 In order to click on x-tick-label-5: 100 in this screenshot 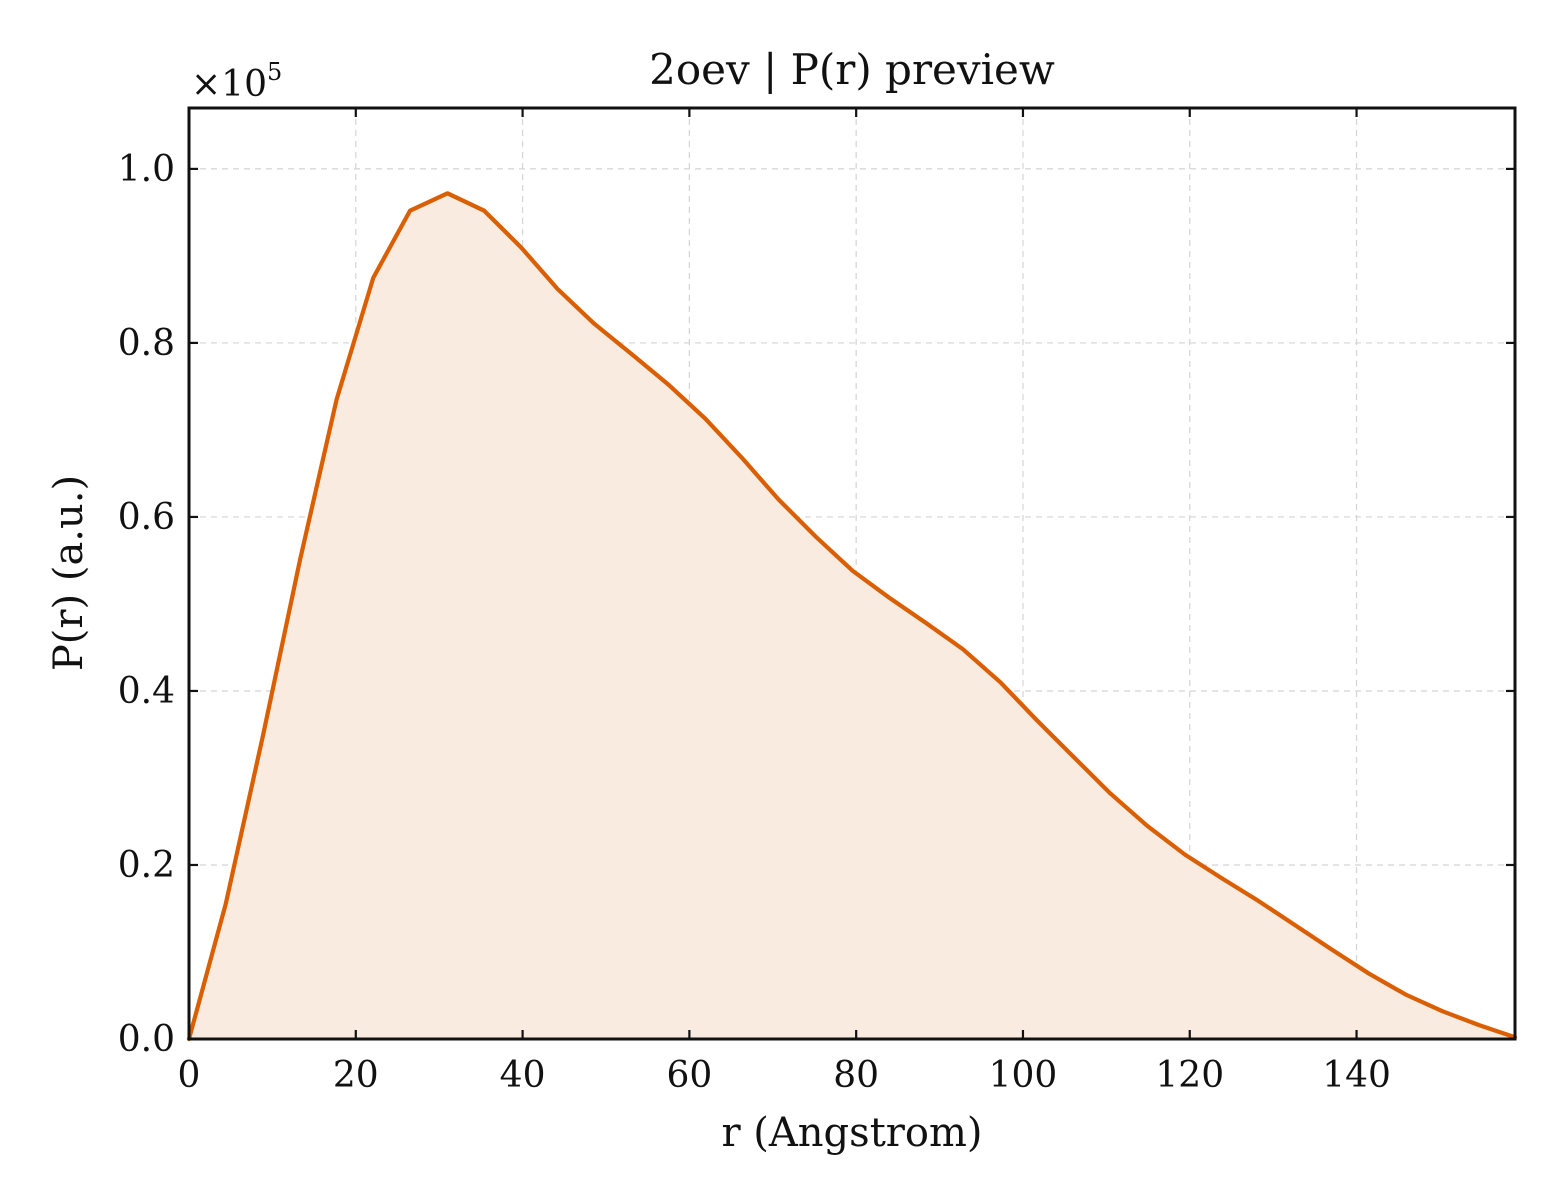, I will do `click(1023, 1075)`.